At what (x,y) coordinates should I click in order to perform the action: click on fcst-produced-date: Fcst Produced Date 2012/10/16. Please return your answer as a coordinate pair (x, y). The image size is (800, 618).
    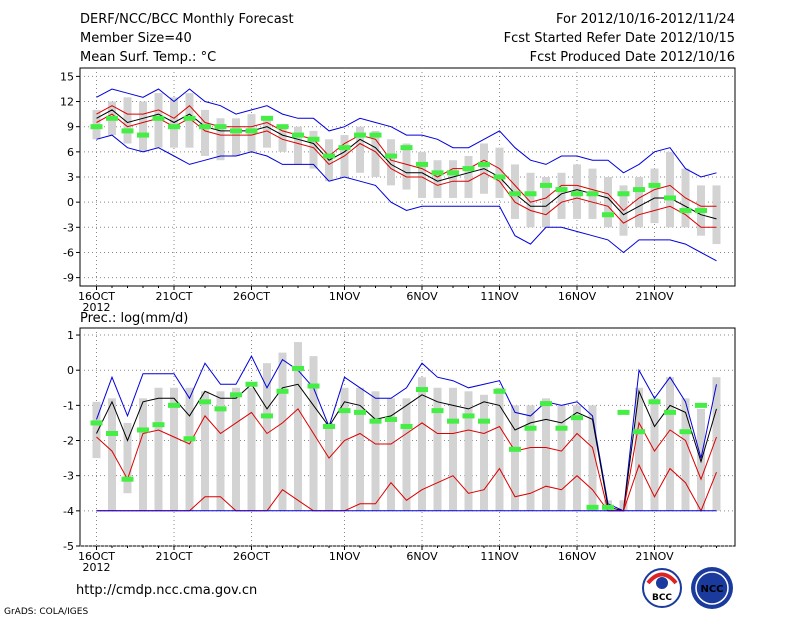
    Looking at the image, I should click on (632, 57).